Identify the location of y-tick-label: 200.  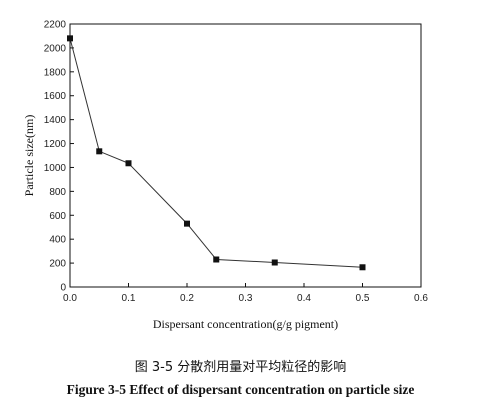
(57, 264).